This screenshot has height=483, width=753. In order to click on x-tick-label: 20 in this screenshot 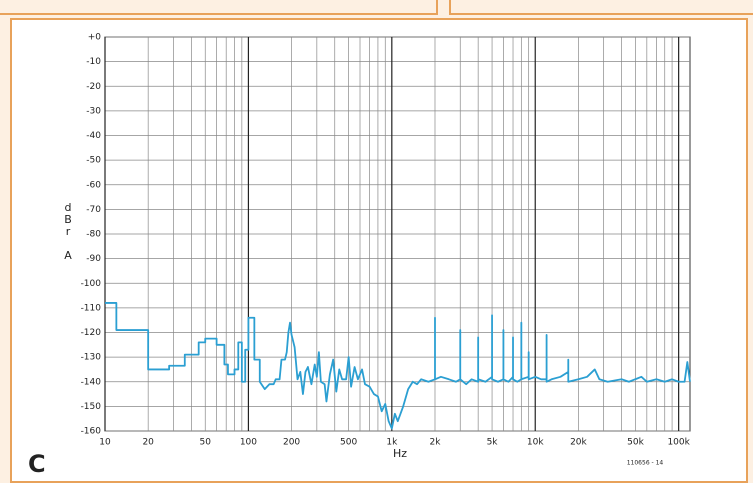, I will do `click(148, 443)`.